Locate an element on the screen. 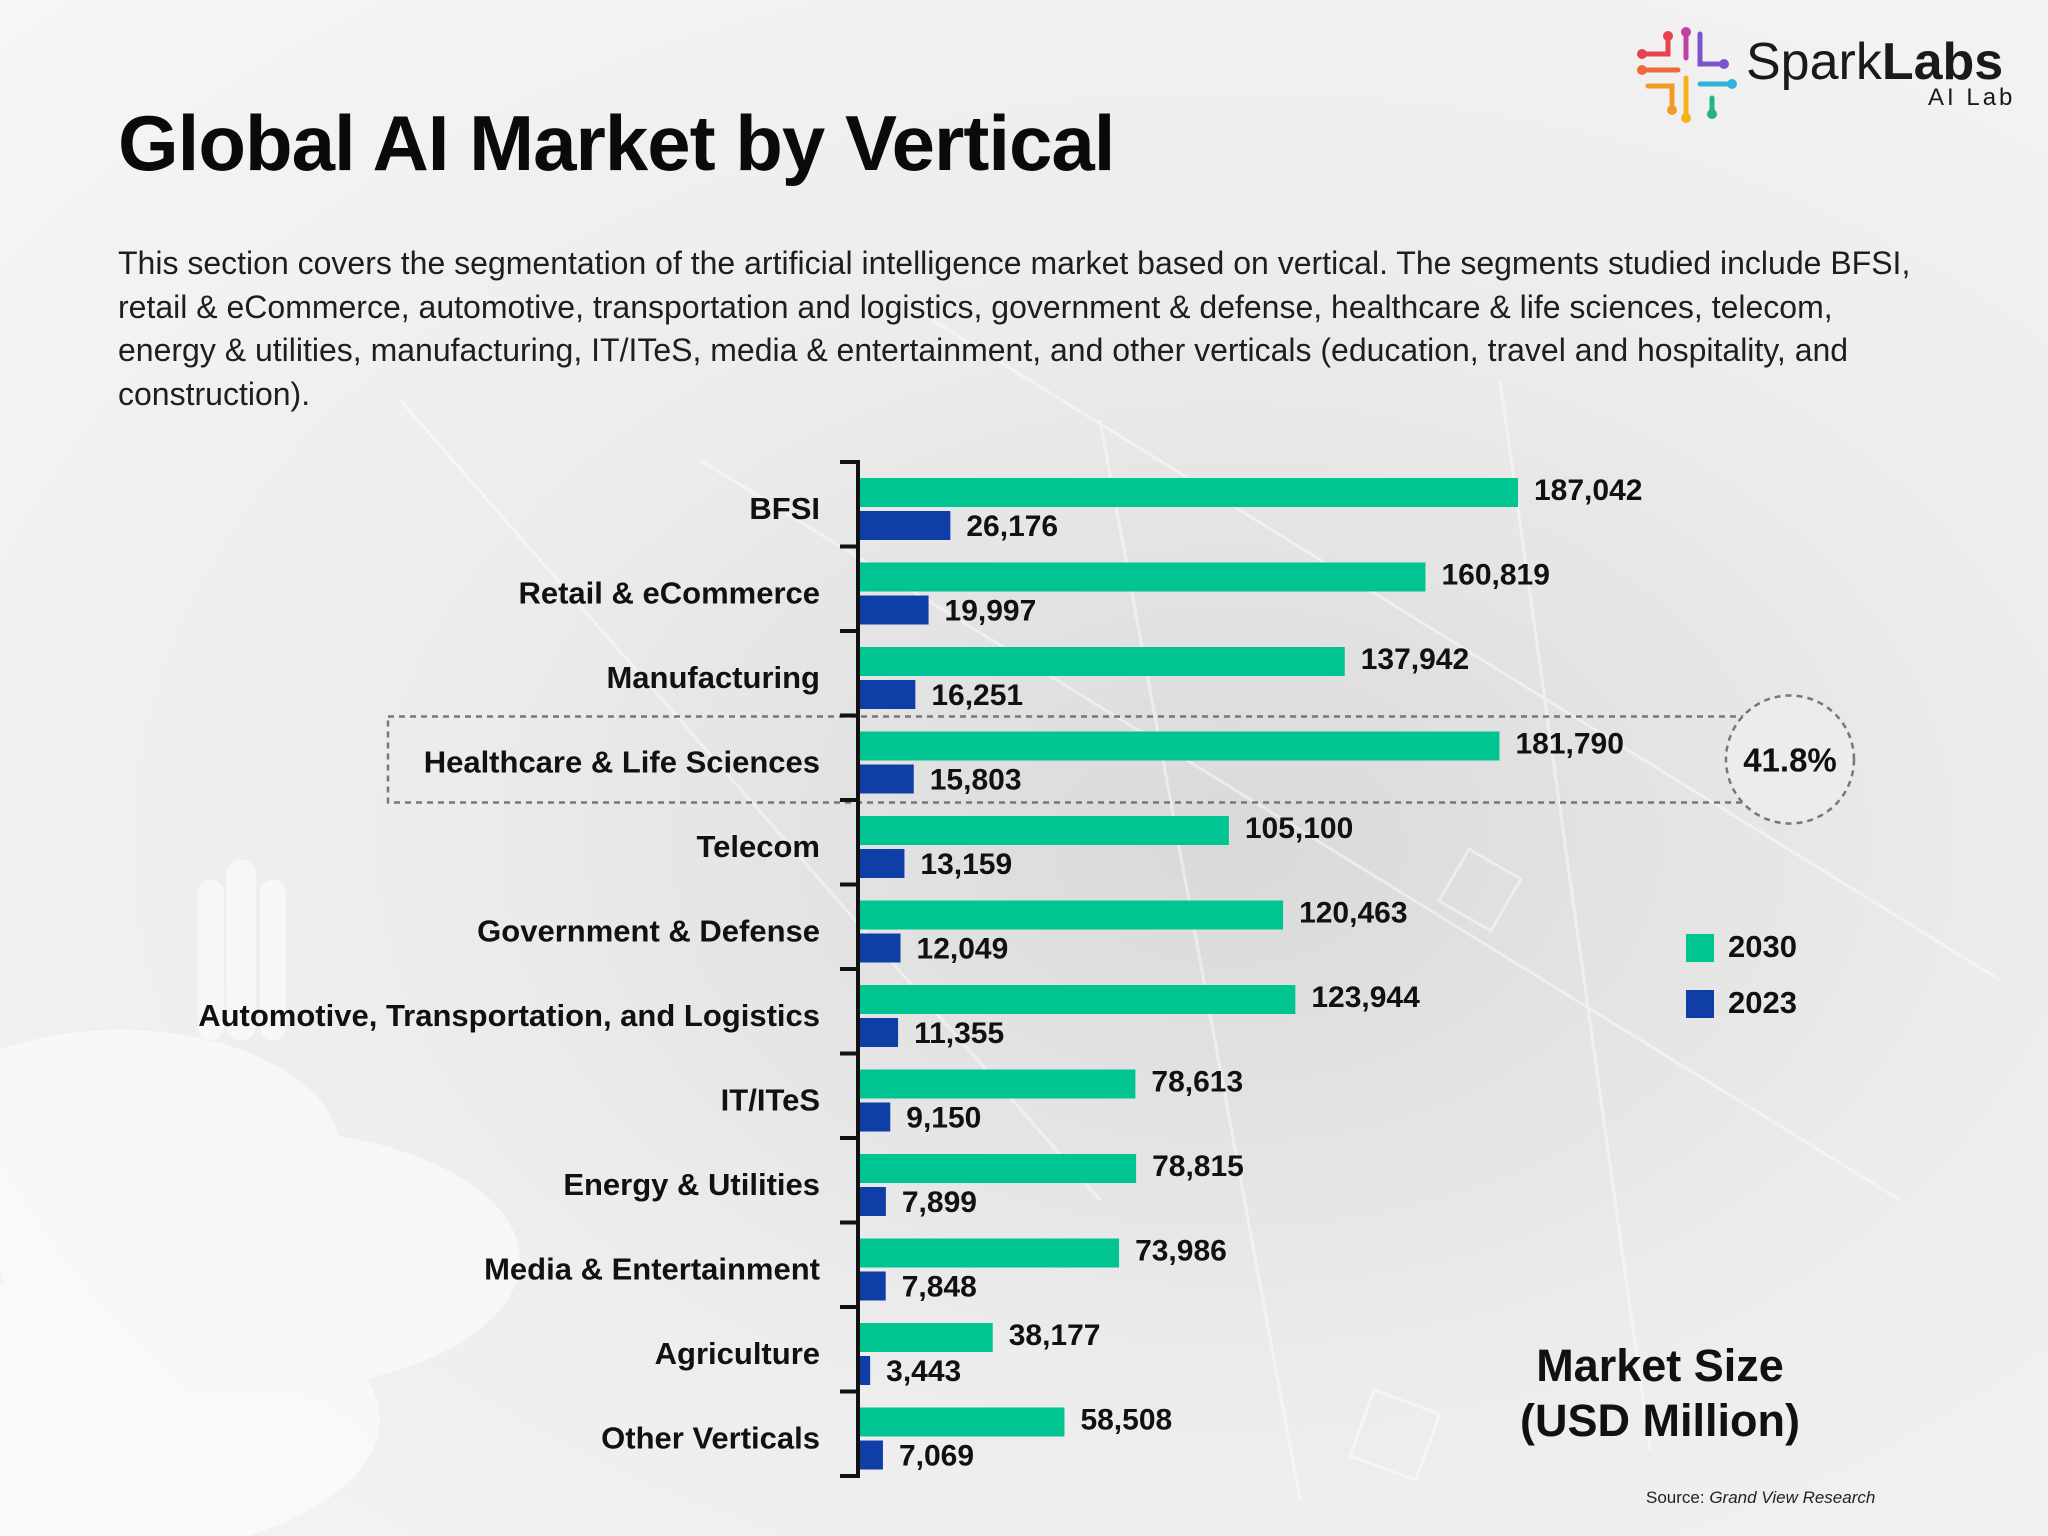  page-title: Global AI Market by Vertical is located at coordinates (616, 143).